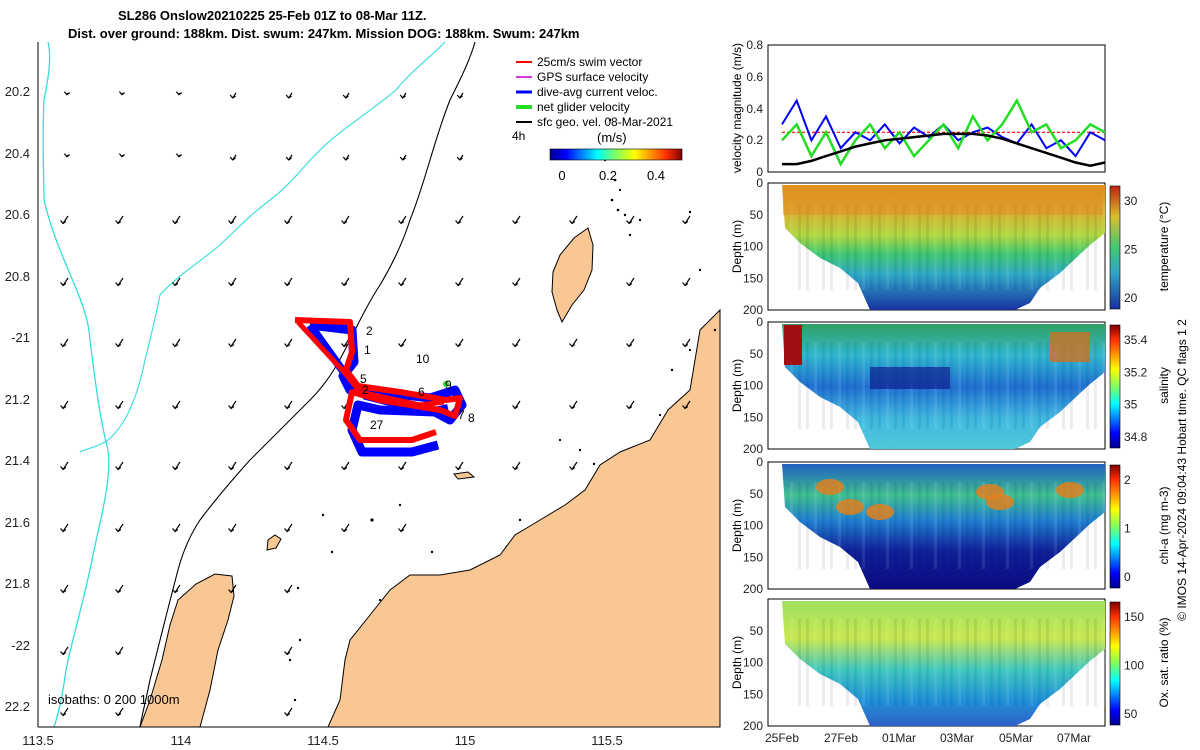 This screenshot has width=1200, height=750. What do you see at coordinates (1127, 480) in the screenshot?
I see `chla-colorbar-tick: 2` at bounding box center [1127, 480].